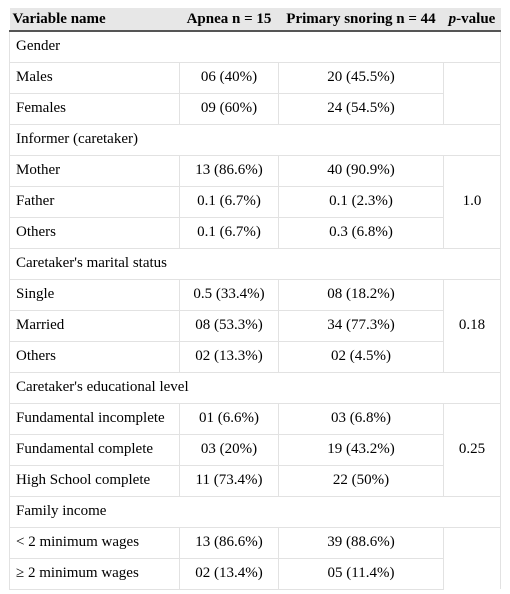 This screenshot has width=510, height=594. Describe the element at coordinates (94, 77) in the screenshot. I see `row-label: Males` at that location.